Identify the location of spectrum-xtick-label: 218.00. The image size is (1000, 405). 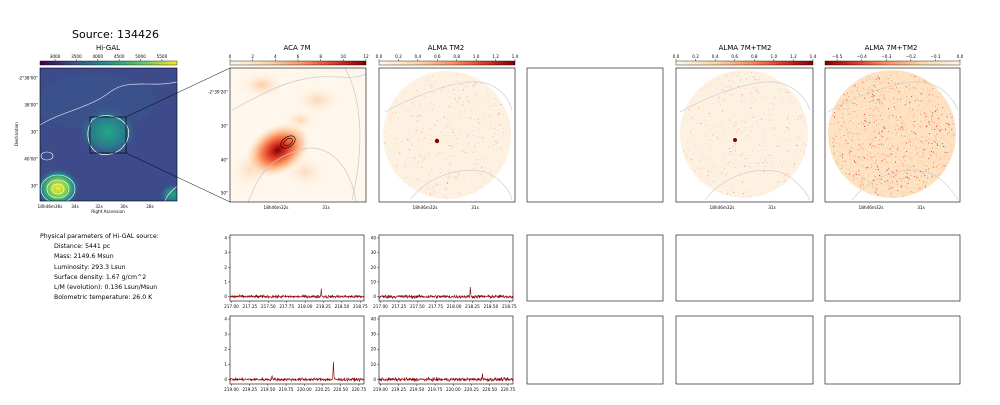
(305, 306).